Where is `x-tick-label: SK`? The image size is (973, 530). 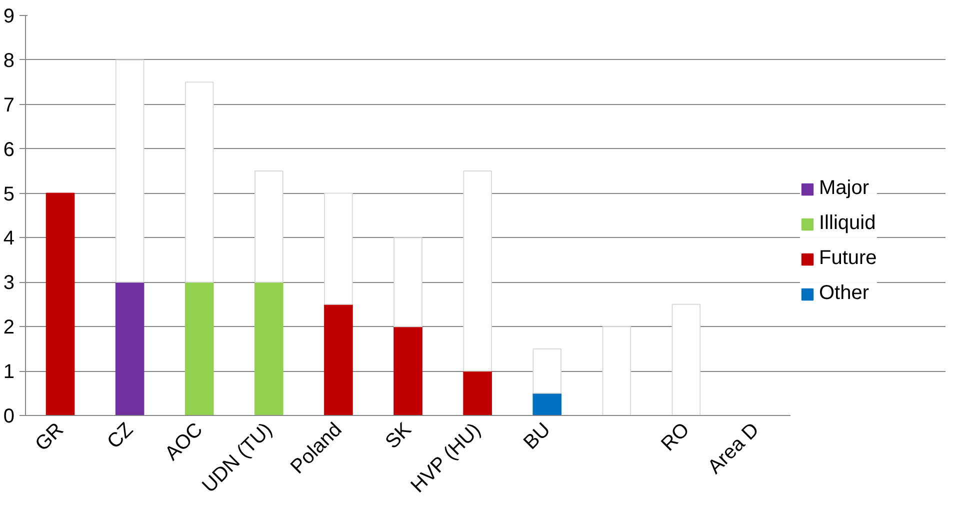
x-tick-label: SK is located at coordinates (398, 436).